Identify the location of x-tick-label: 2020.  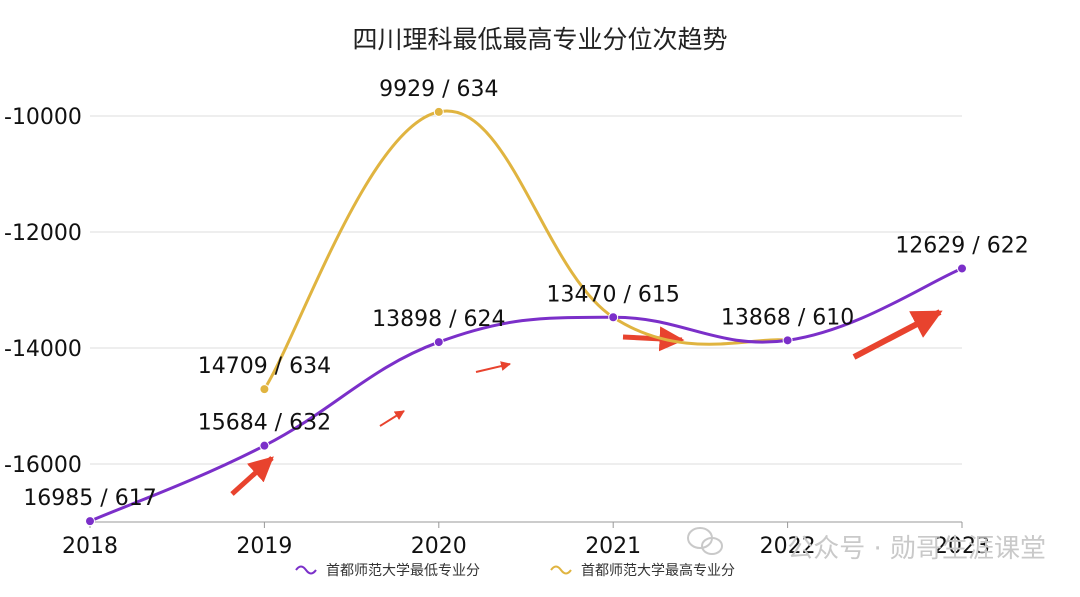
(439, 546).